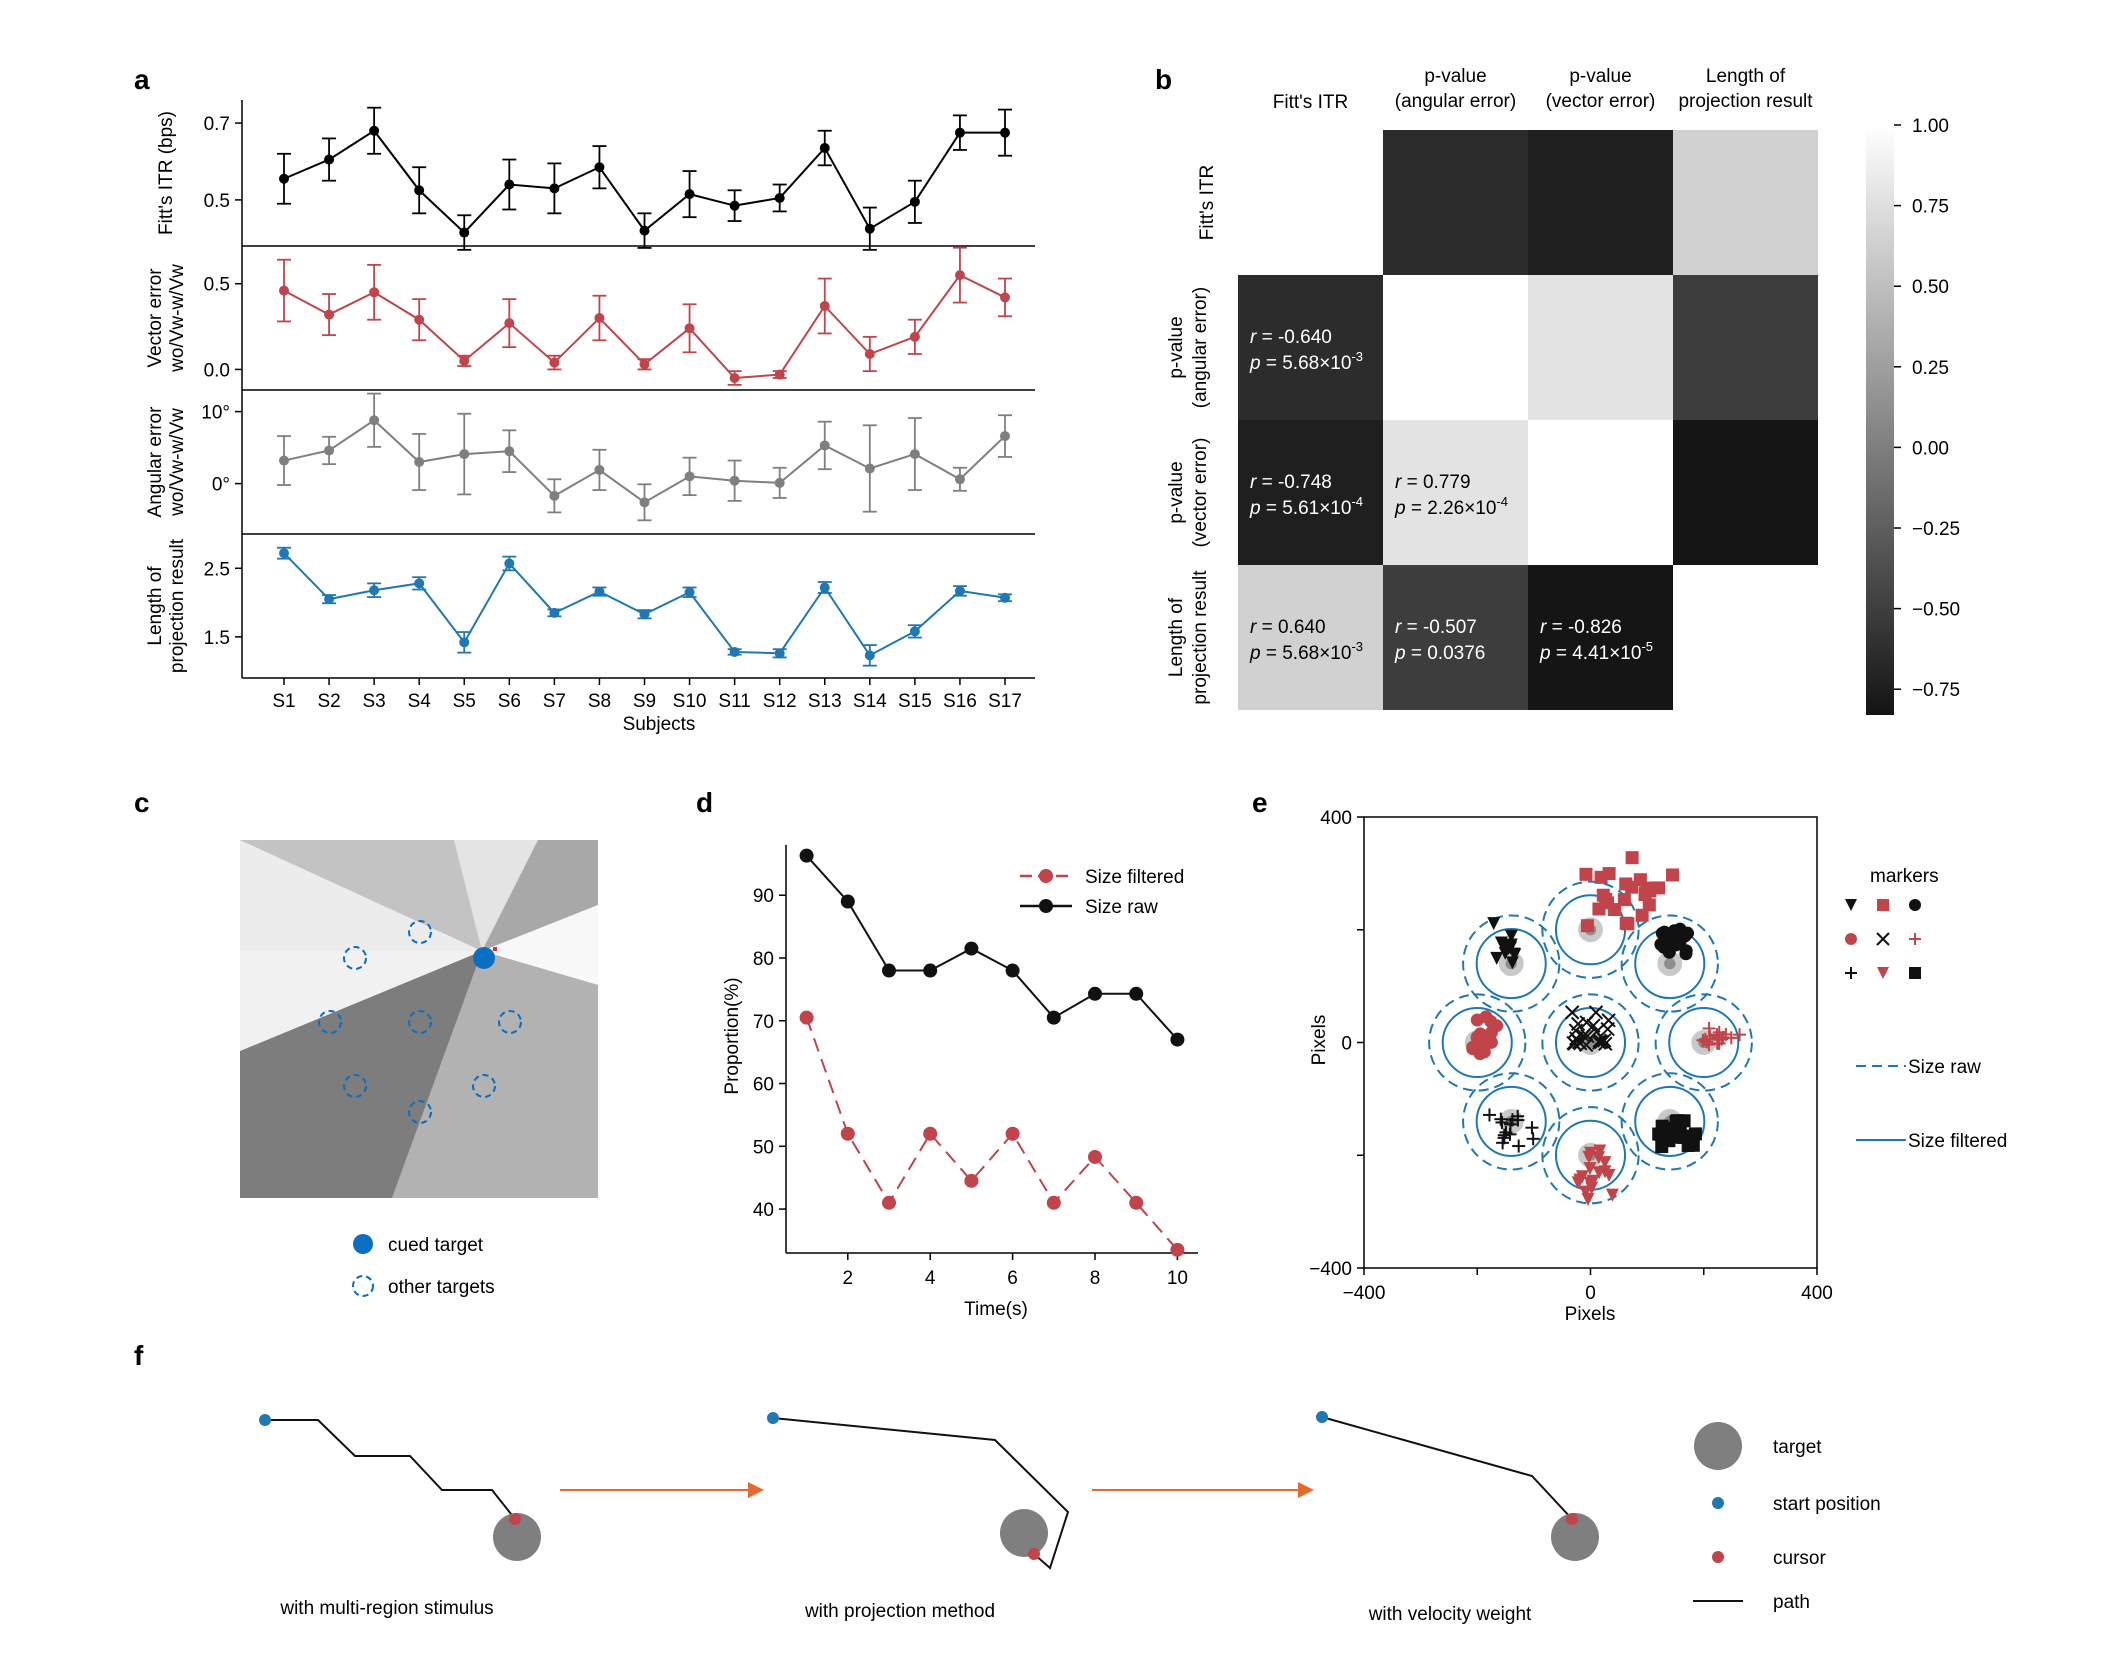 This screenshot has width=2126, height=1662. What do you see at coordinates (1207, 202) in the screenshot?
I see `row-header: Fitt's ITR` at bounding box center [1207, 202].